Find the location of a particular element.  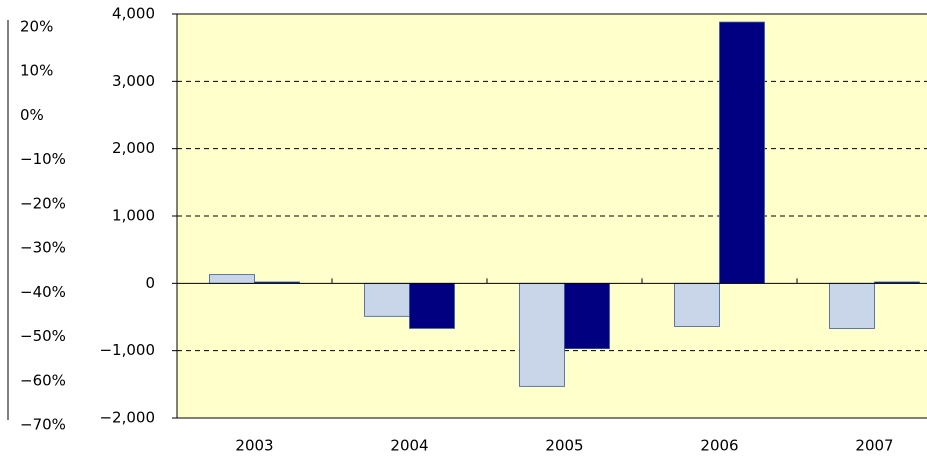

y2-tick-label: −40% is located at coordinates (43, 292).